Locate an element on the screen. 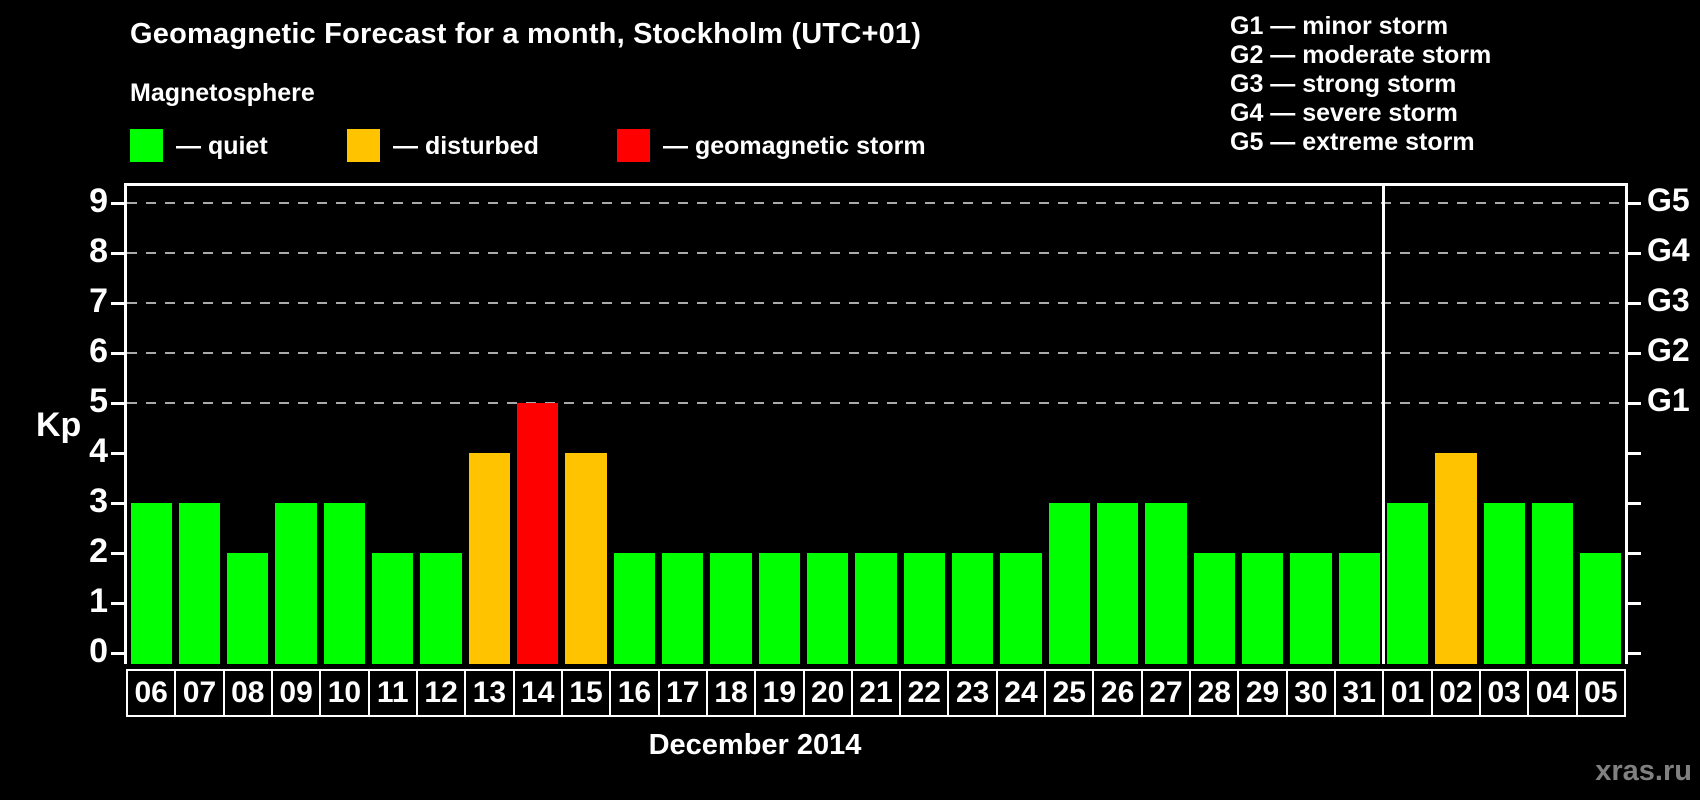  plot-border-right is located at coordinates (1626, 423).